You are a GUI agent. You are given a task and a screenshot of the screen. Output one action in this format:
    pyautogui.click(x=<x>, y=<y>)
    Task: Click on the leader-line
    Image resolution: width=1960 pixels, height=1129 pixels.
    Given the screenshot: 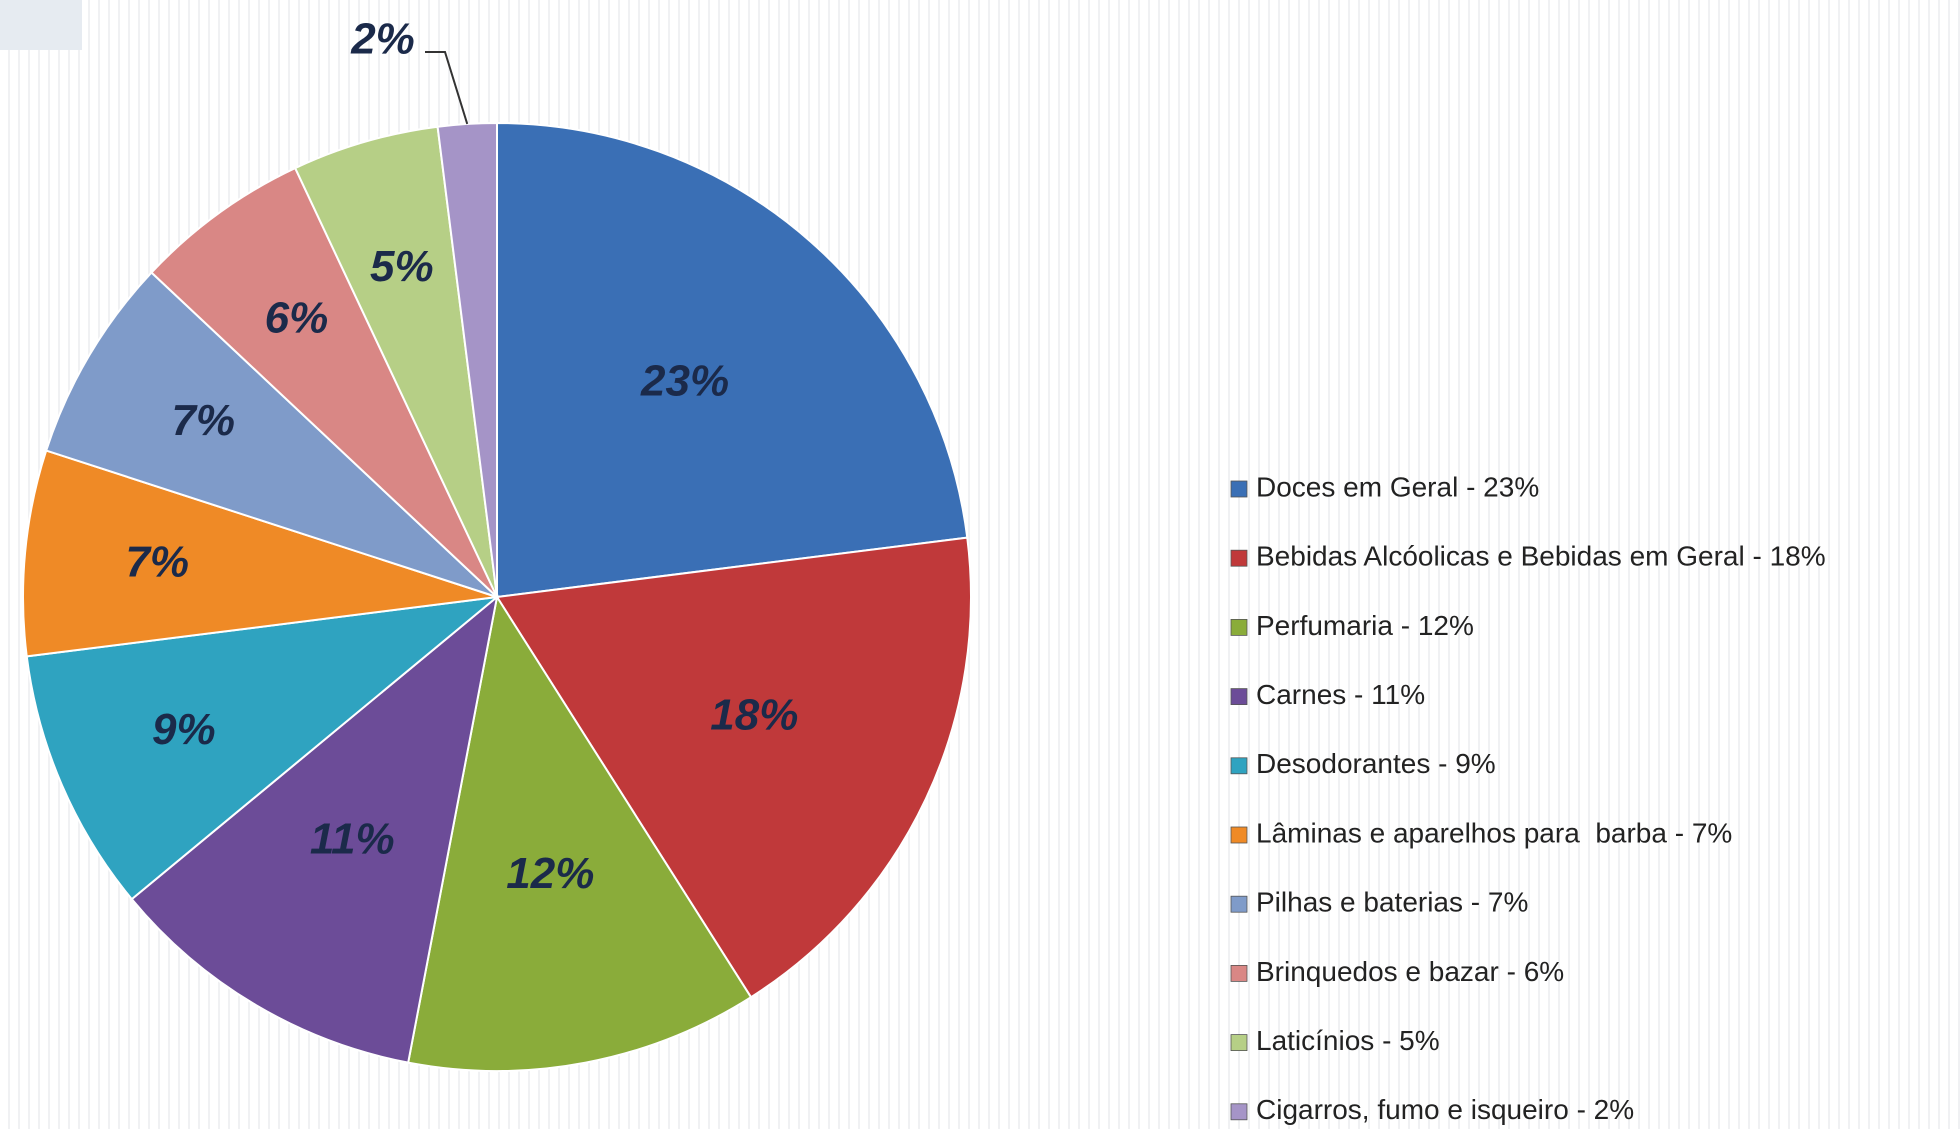 What is the action you would take?
    pyautogui.click(x=447, y=88)
    